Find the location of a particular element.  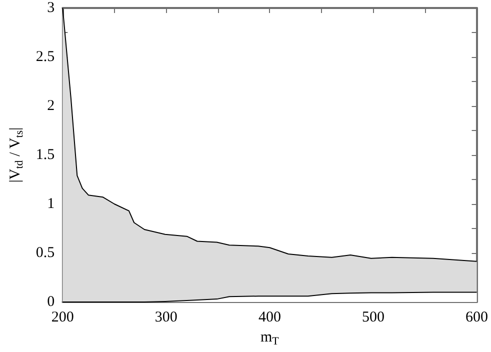

x-tick-label: 200 is located at coordinates (62, 318).